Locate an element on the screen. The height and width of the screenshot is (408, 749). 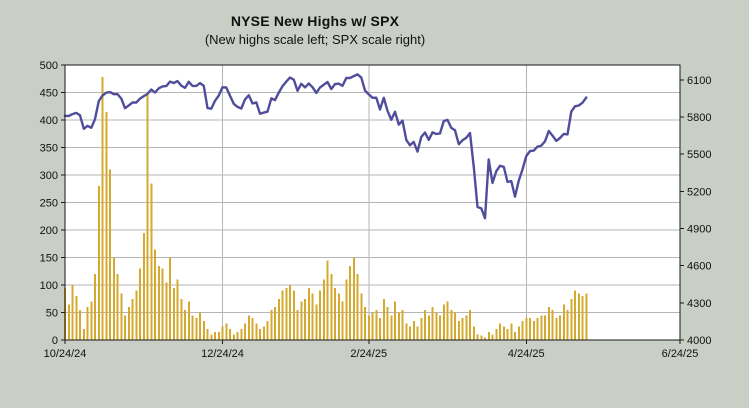
left-axis-label: 450 is located at coordinates (49, 94).